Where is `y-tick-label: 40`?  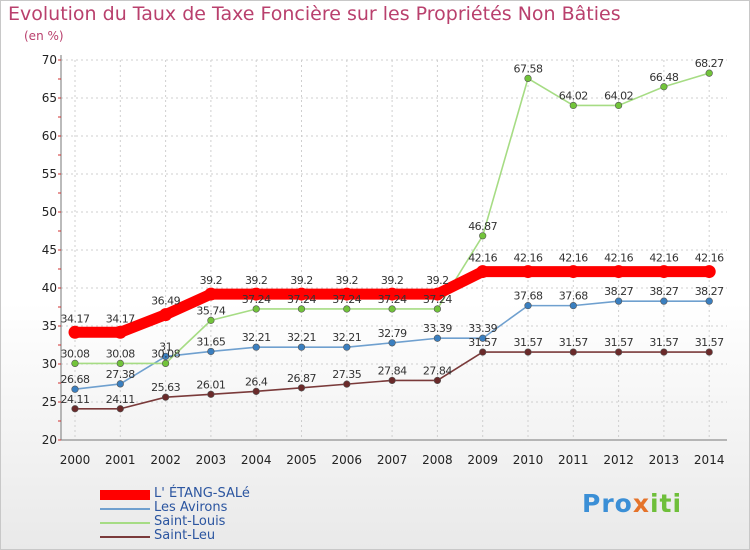
y-tick-label: 40 is located at coordinates (49, 288).